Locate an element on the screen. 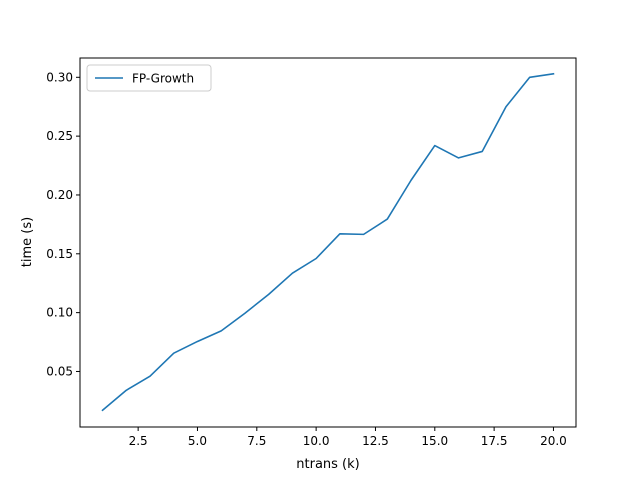 Image resolution: width=640 pixels, height=480 pixels. y-axis-label: time (s) is located at coordinates (27, 242).